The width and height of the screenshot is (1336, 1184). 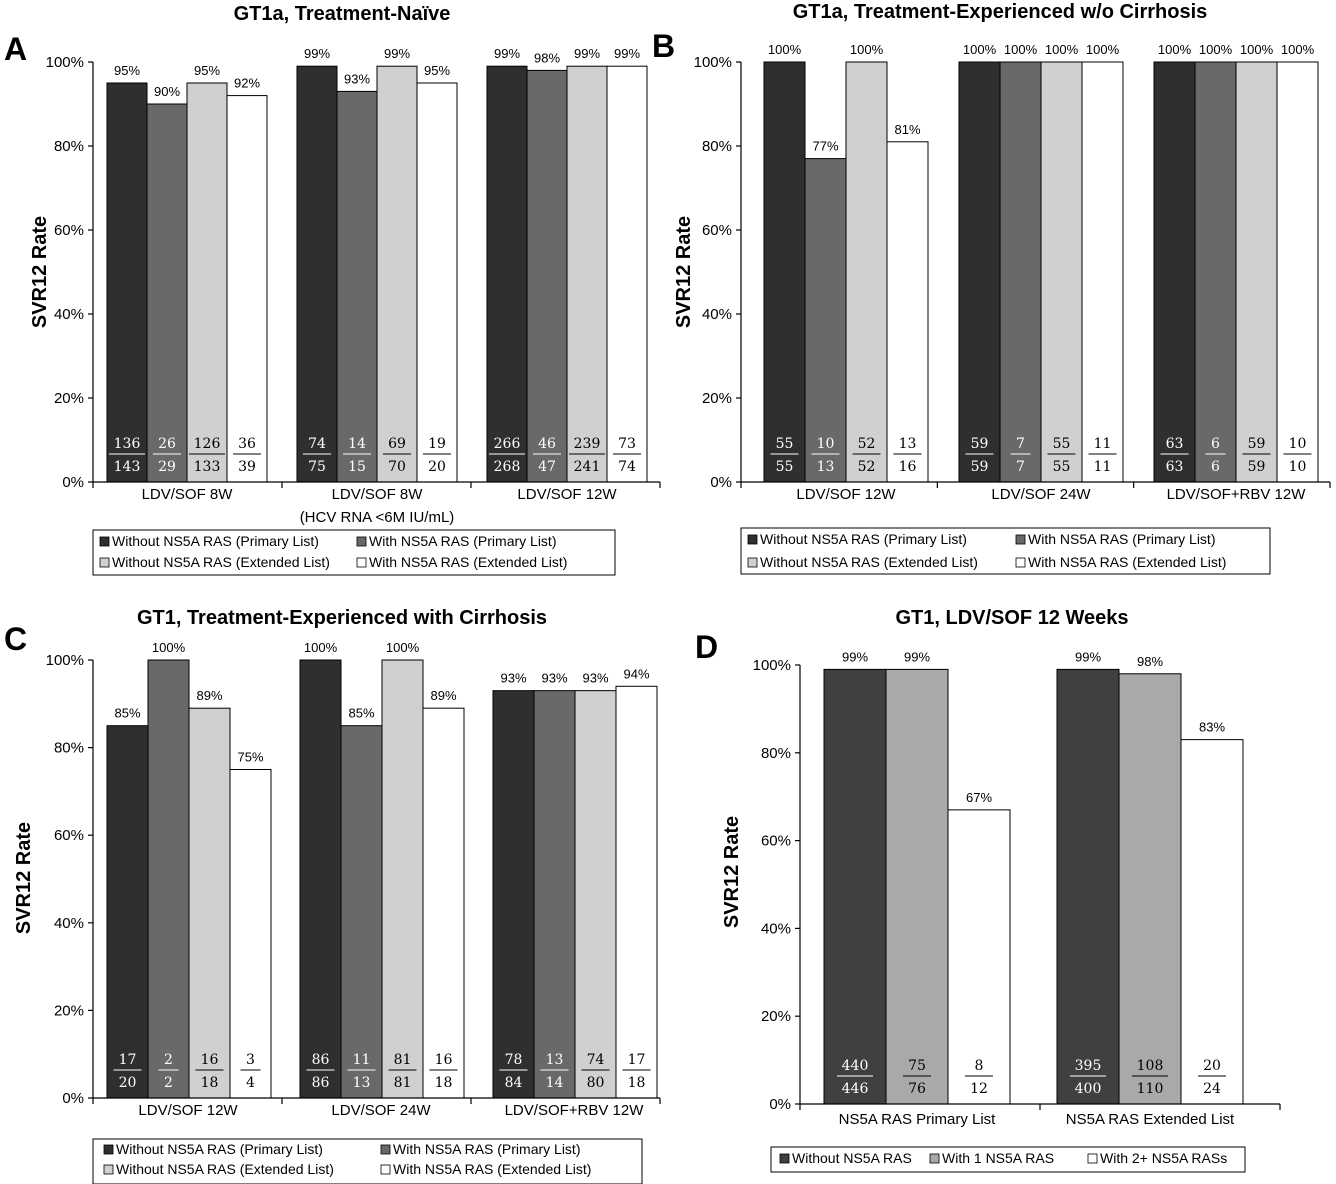 What do you see at coordinates (596, 1060) in the screenshot?
I see `fraction-numerator: 74` at bounding box center [596, 1060].